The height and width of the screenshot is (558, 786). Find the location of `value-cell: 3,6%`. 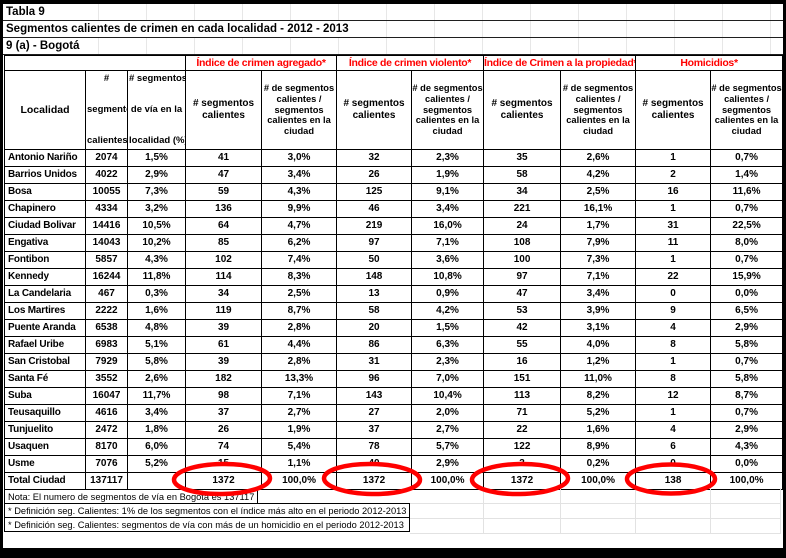

value-cell: 3,6% is located at coordinates (448, 260).